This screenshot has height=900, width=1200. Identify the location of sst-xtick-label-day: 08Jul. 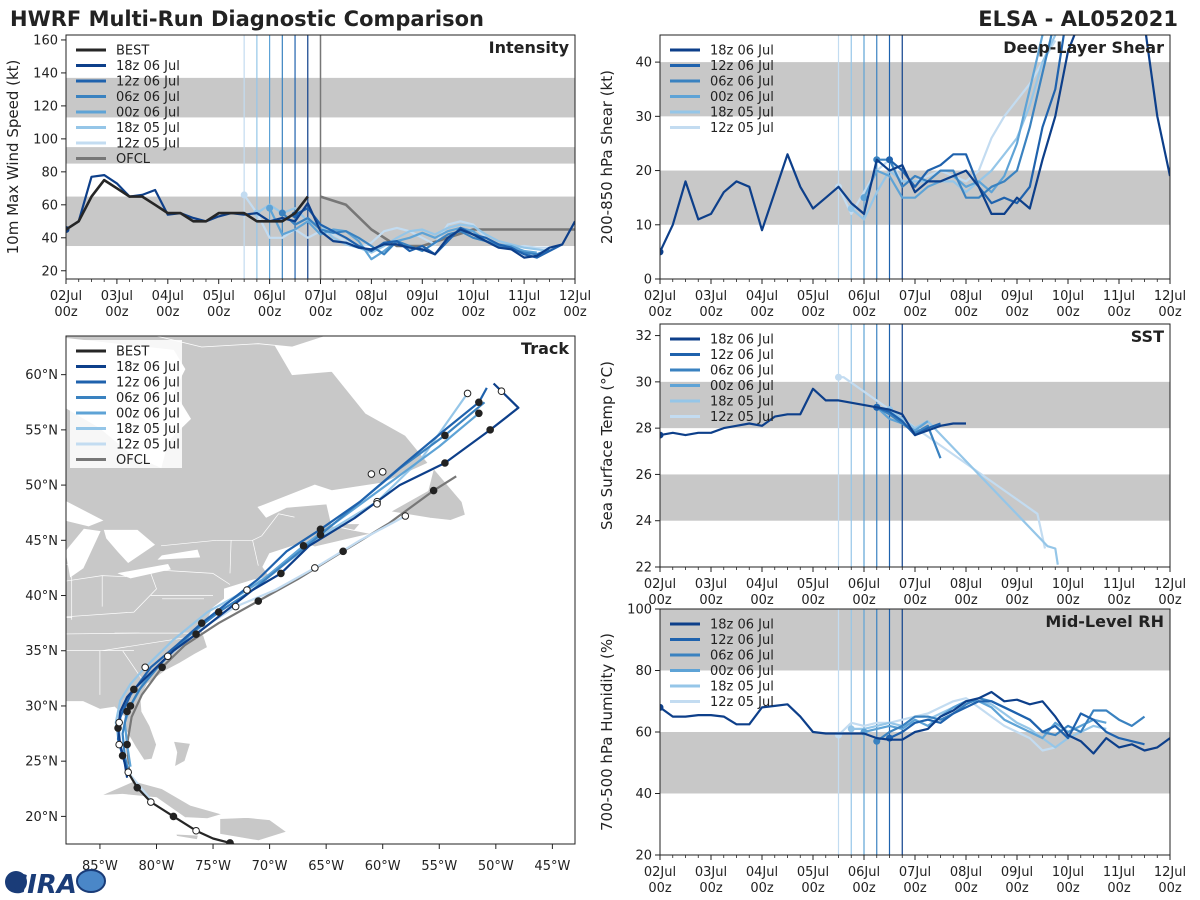
(966, 584).